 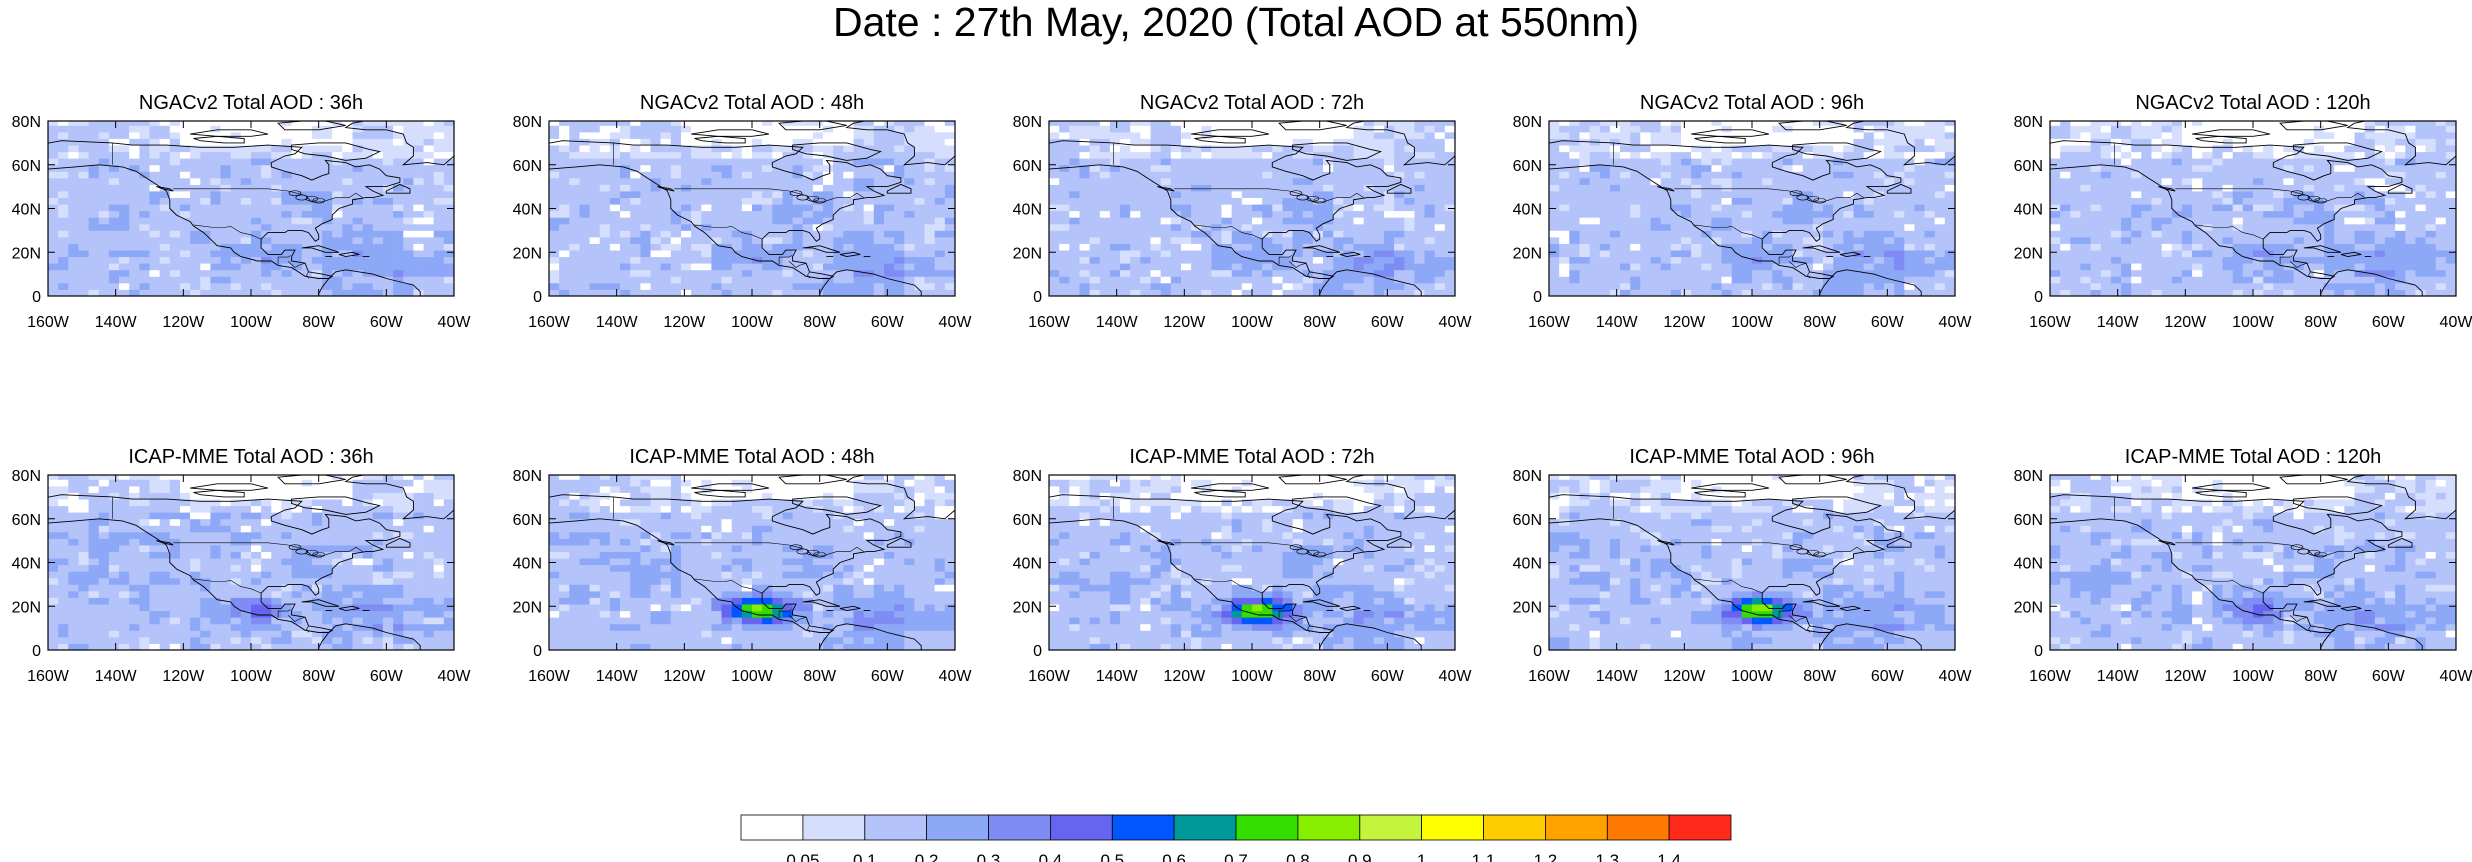 I want to click on x-tick-label: 80W, so click(x=1820, y=322).